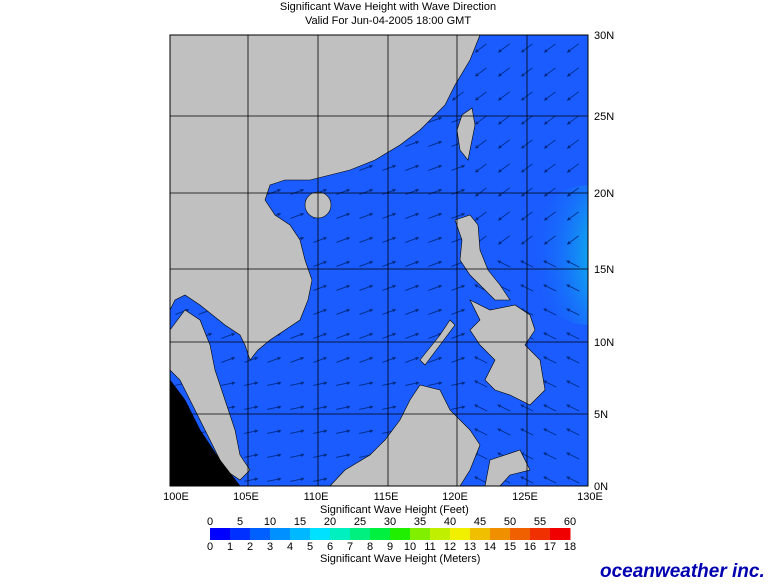 The image size is (776, 586). I want to click on meter-tick-label: 7, so click(350, 547).